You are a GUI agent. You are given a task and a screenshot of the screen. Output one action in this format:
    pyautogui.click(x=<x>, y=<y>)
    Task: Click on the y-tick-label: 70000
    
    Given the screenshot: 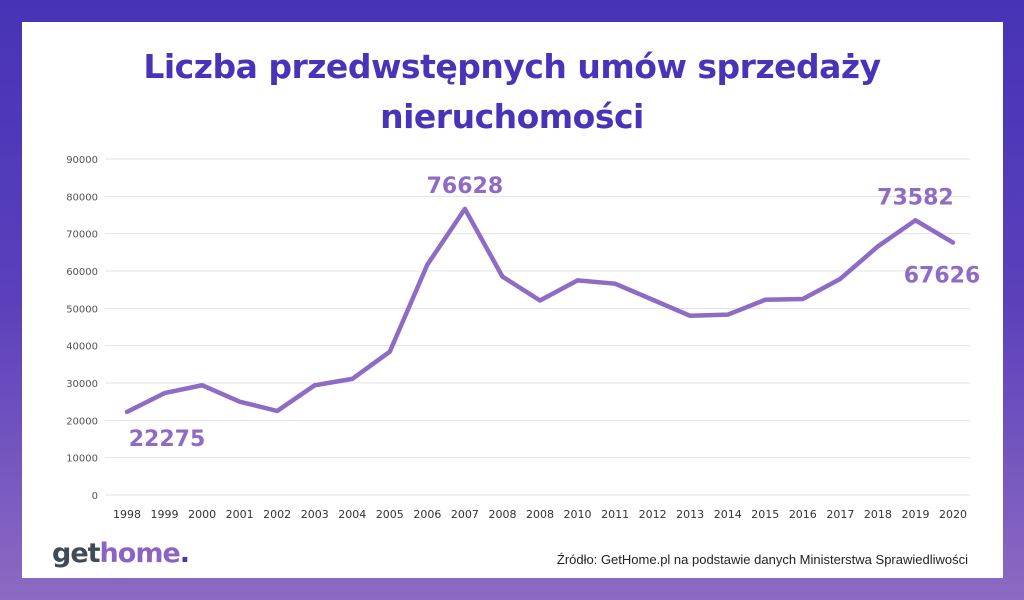 What is the action you would take?
    pyautogui.click(x=82, y=235)
    